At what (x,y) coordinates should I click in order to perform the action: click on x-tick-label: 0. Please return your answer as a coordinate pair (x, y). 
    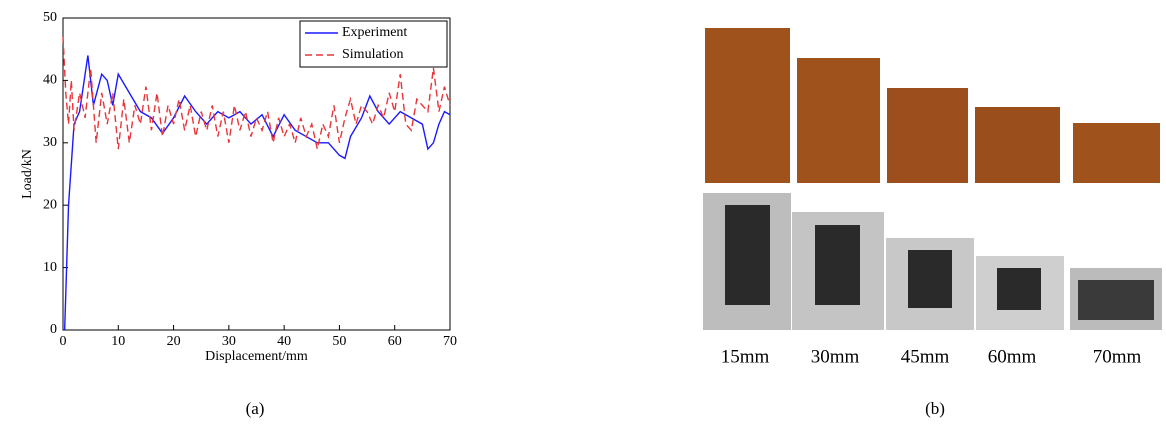
    Looking at the image, I should click on (63, 341).